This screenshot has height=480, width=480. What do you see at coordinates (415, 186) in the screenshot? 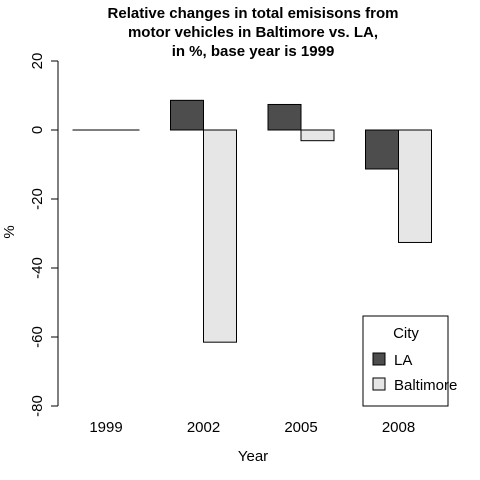
I see `bar-baltimore-2008` at bounding box center [415, 186].